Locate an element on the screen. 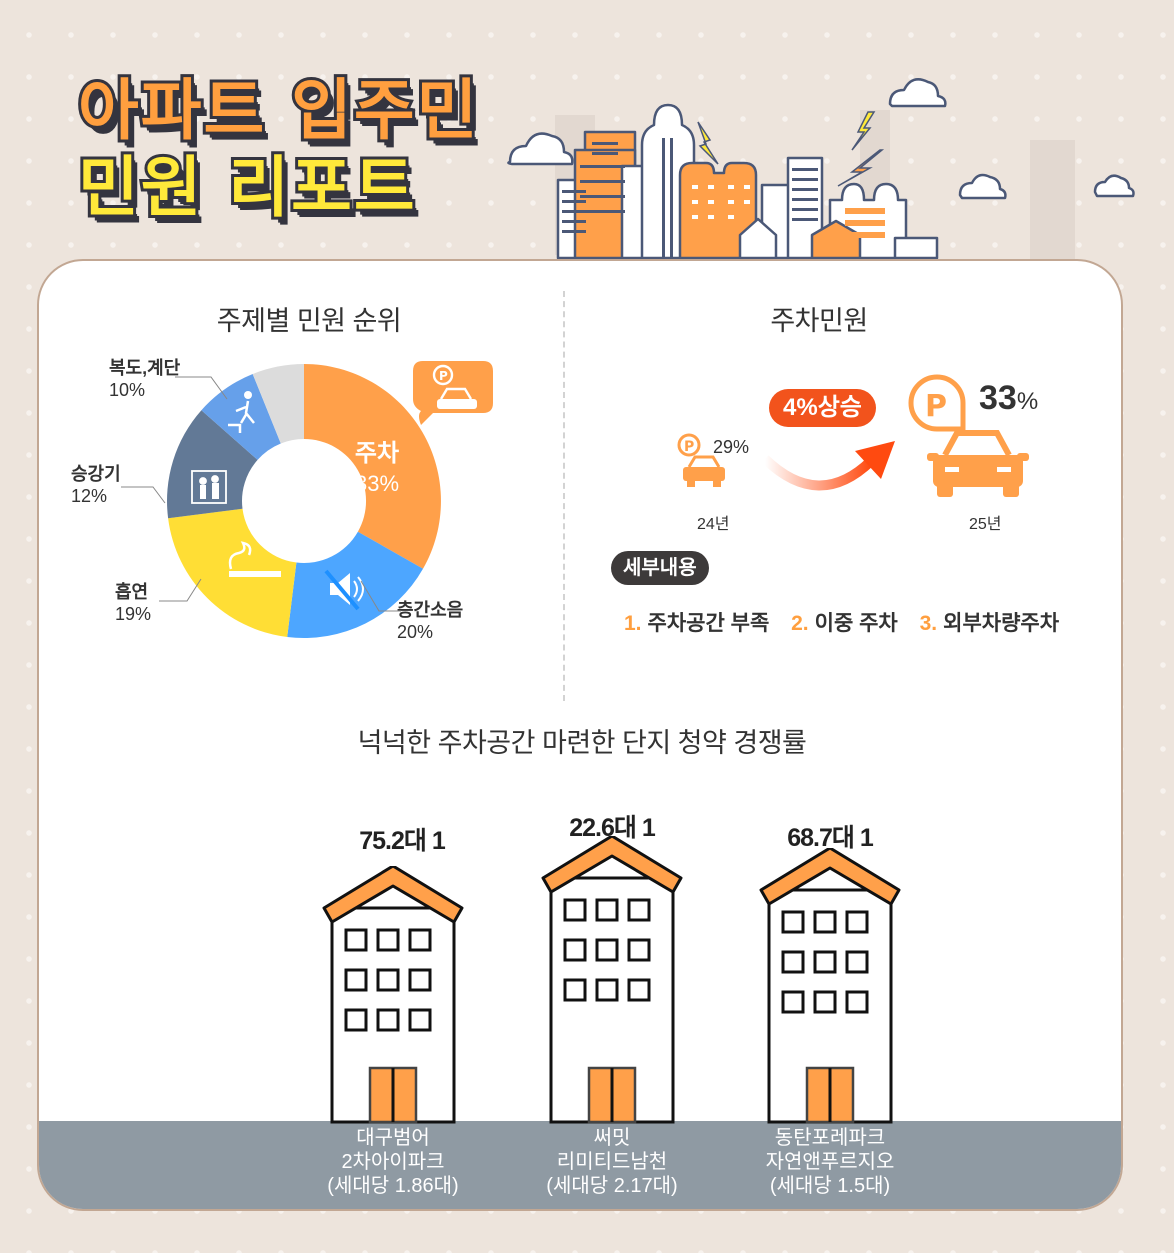 The height and width of the screenshot is (1253, 1174). detail-item: 2. 이중 주차 is located at coordinates (844, 623).